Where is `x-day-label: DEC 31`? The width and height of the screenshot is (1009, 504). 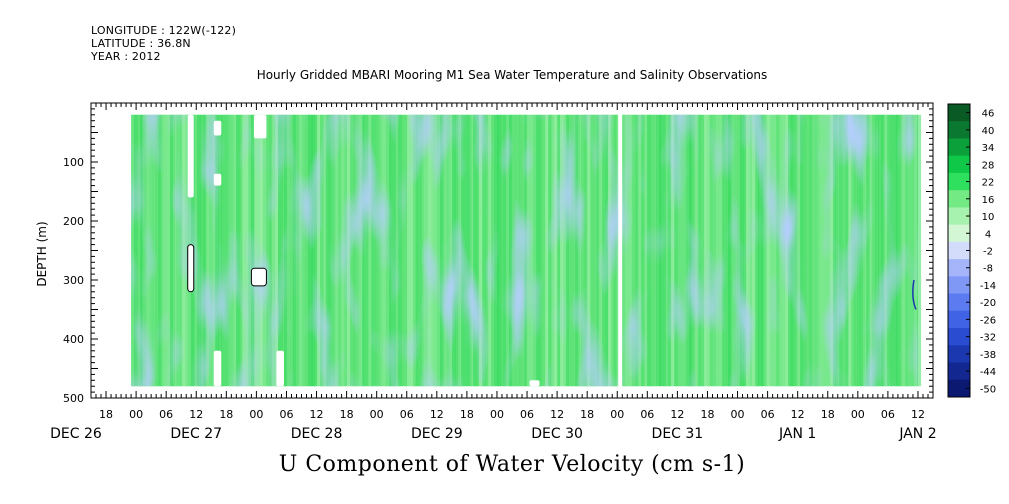 x-day-label: DEC 31 is located at coordinates (678, 434).